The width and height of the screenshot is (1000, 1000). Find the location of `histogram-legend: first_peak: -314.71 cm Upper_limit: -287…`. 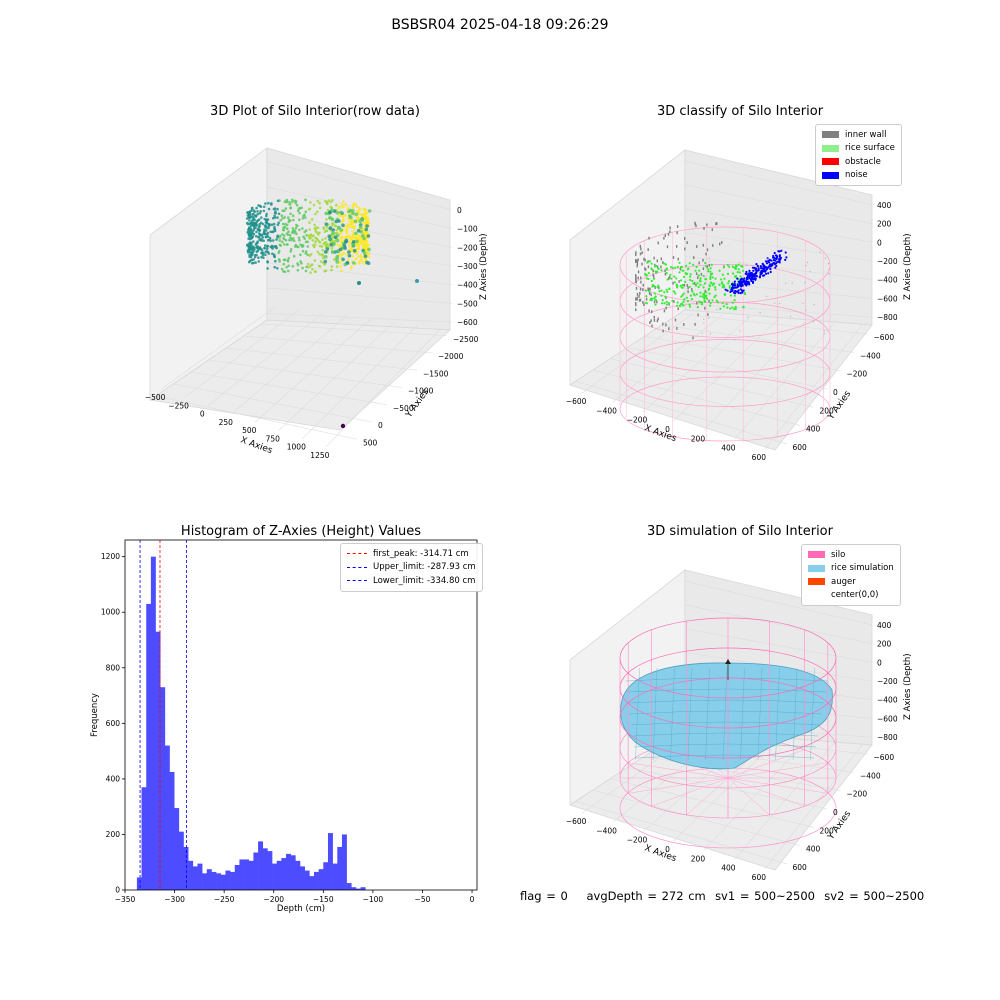

histogram-legend: first_peak: -314.71 cm Upper_limit: -287… is located at coordinates (411, 567).